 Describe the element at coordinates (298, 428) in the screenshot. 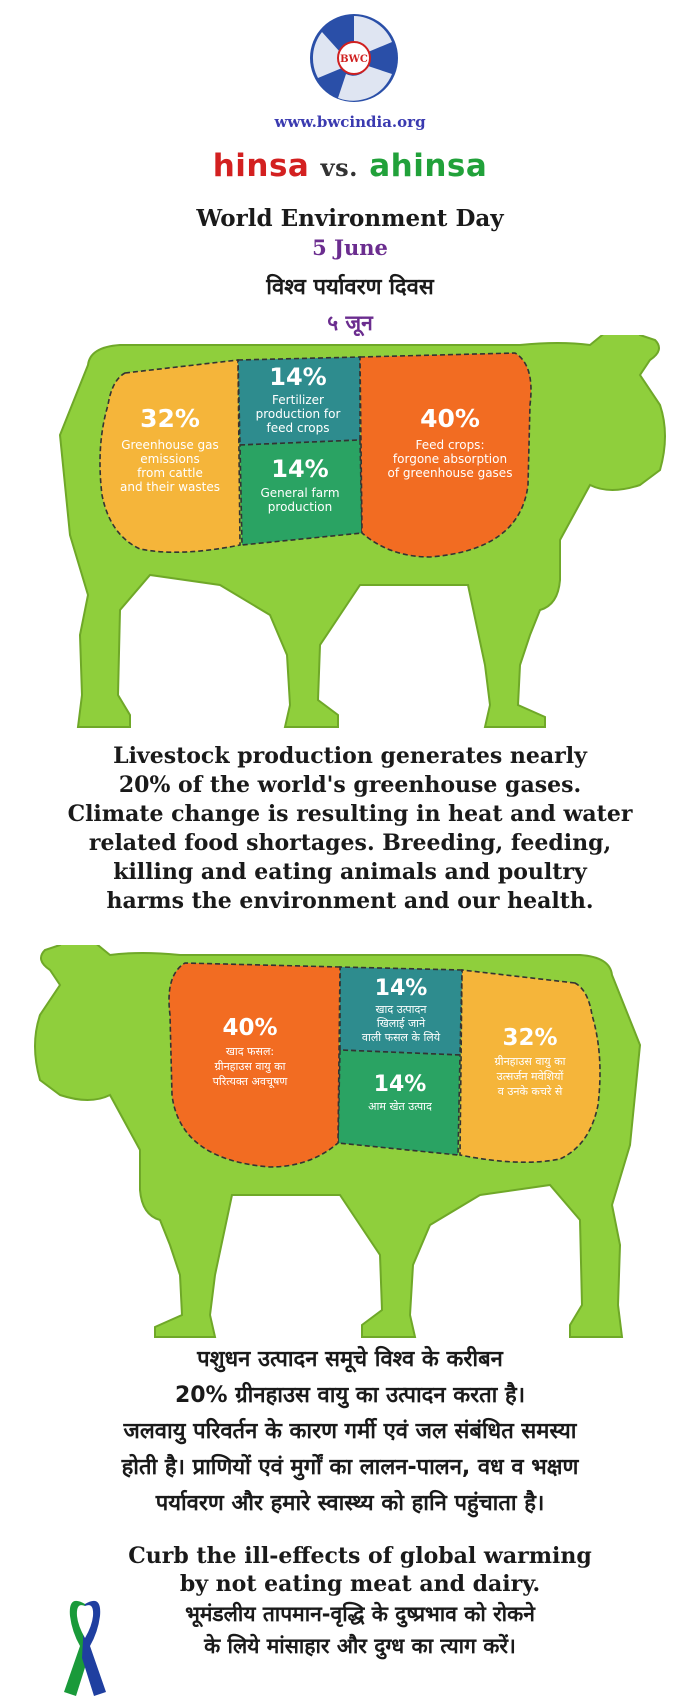

I see `cow-en-fertilizer-line-3: feed crops` at that location.